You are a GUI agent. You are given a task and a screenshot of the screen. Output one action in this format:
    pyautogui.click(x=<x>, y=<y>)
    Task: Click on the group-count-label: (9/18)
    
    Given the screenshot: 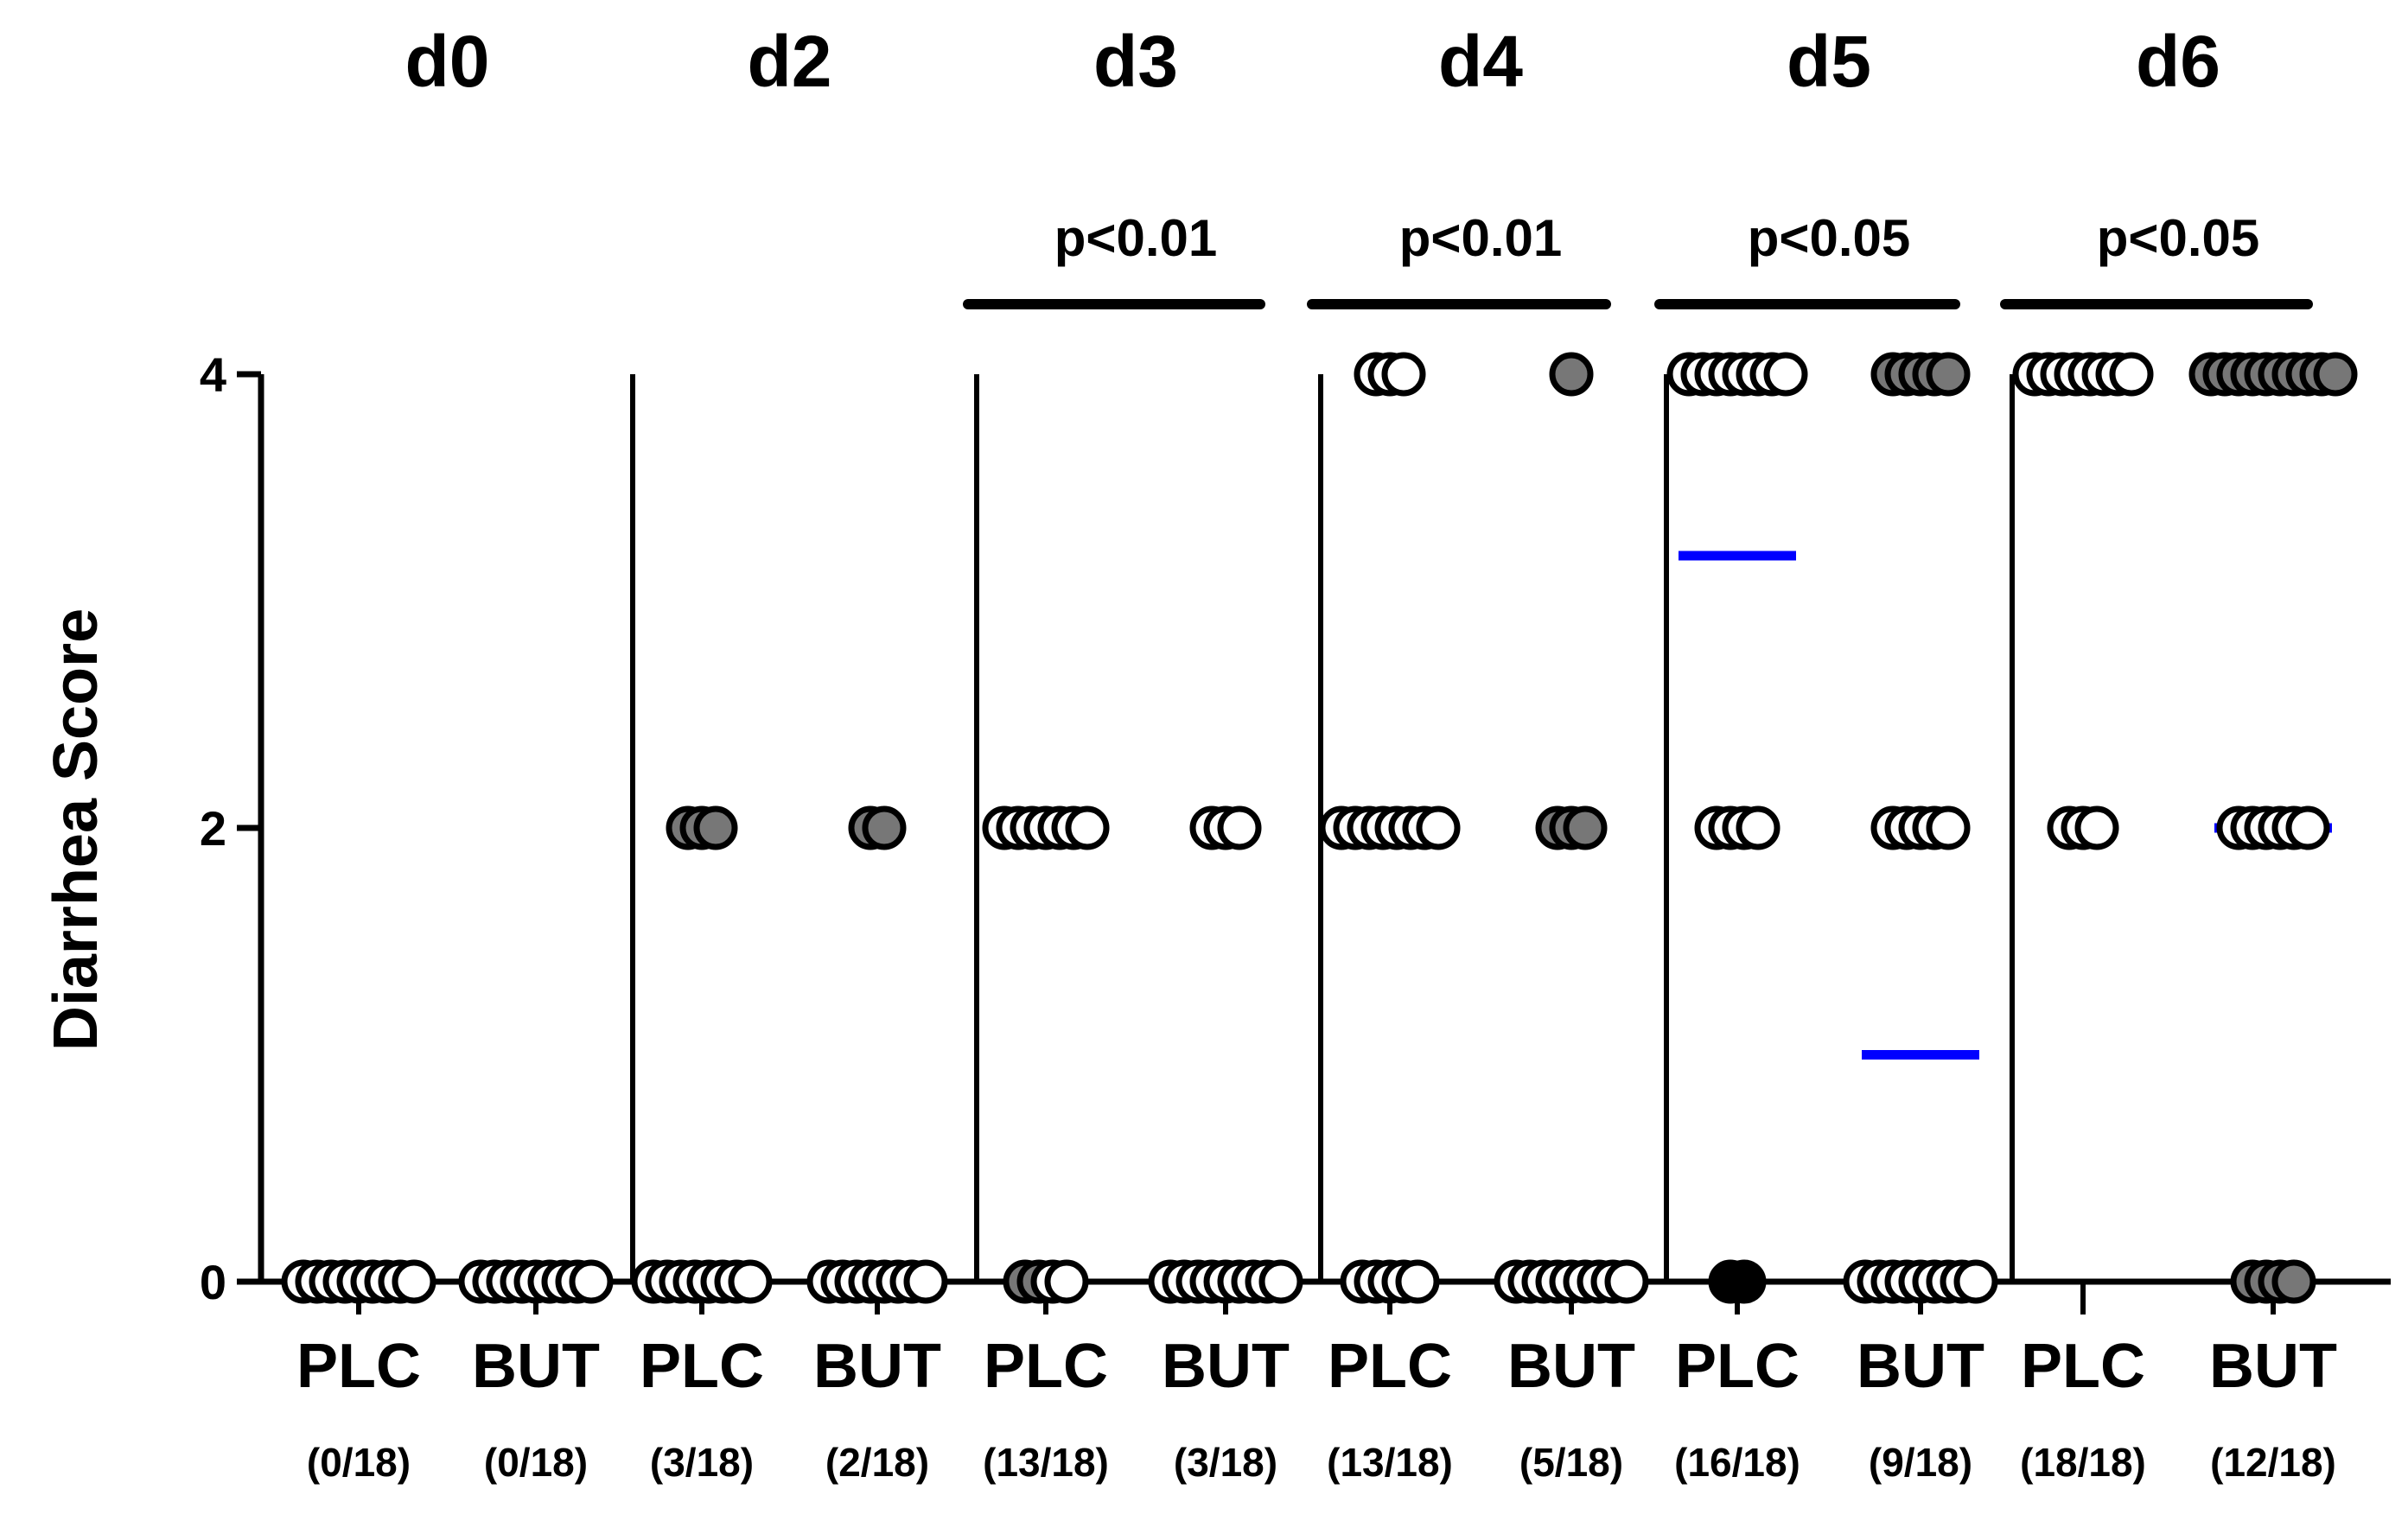 What is the action you would take?
    pyautogui.click(x=1920, y=1462)
    